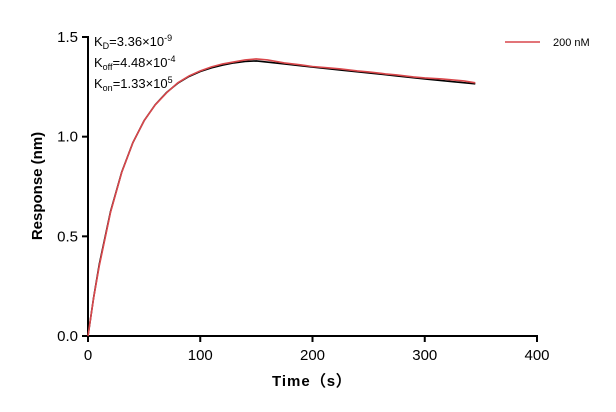  I want to click on y-axis-label: Response (nm), so click(37, 186).